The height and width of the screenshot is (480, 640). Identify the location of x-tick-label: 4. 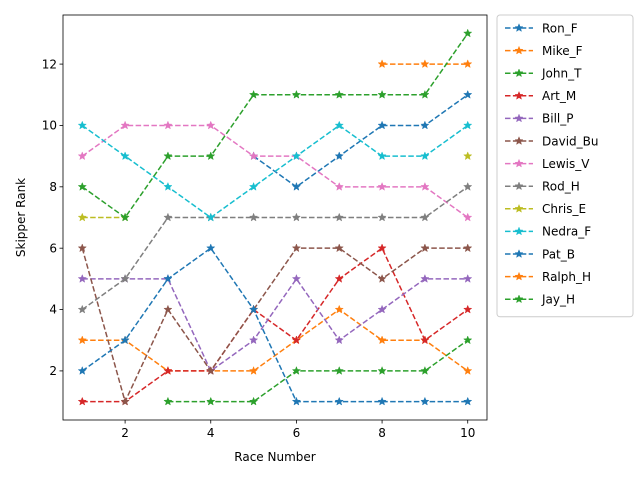
(211, 433).